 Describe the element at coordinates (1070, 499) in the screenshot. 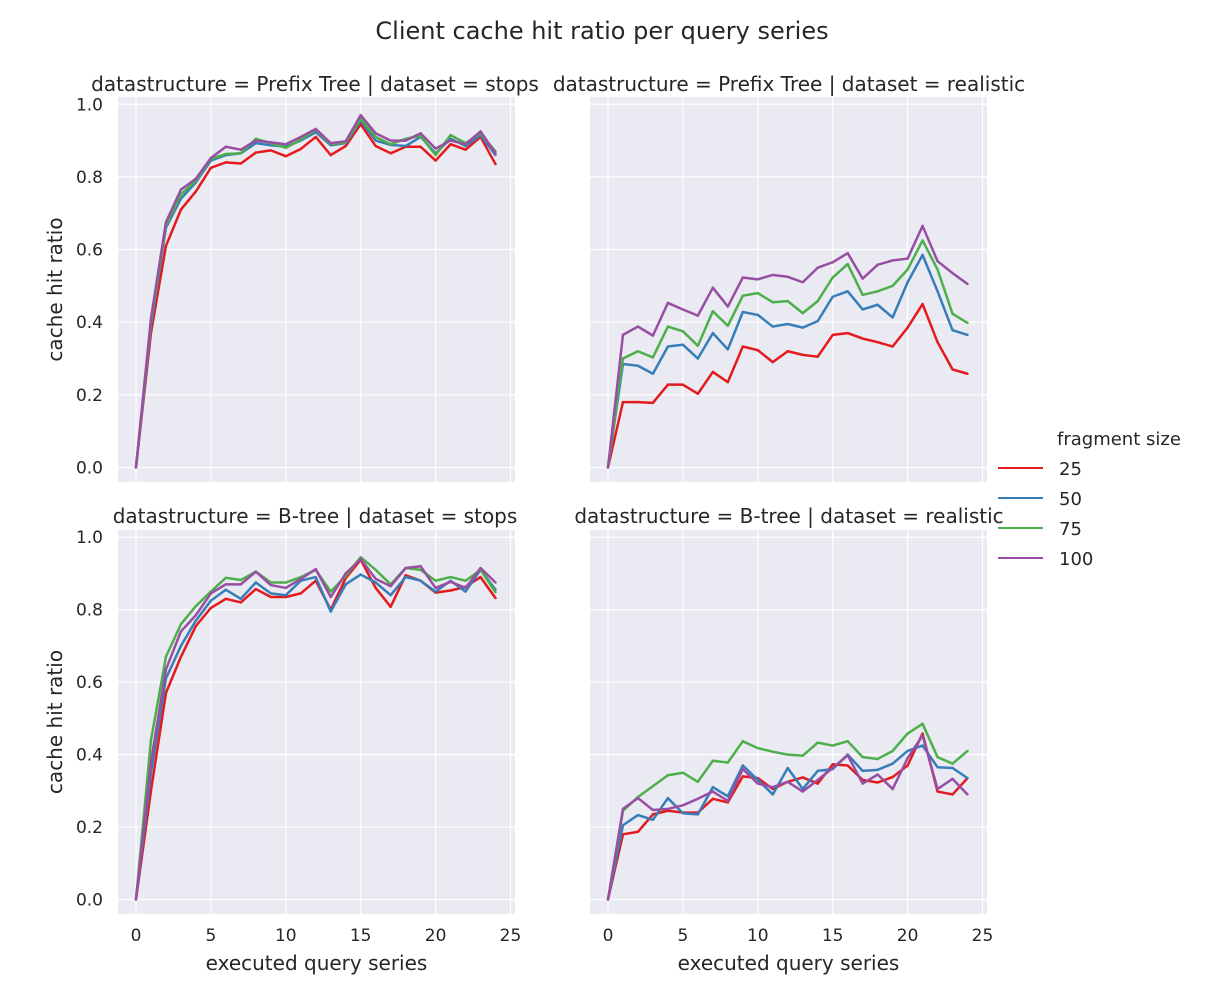

I see `legend-label: 50` at that location.